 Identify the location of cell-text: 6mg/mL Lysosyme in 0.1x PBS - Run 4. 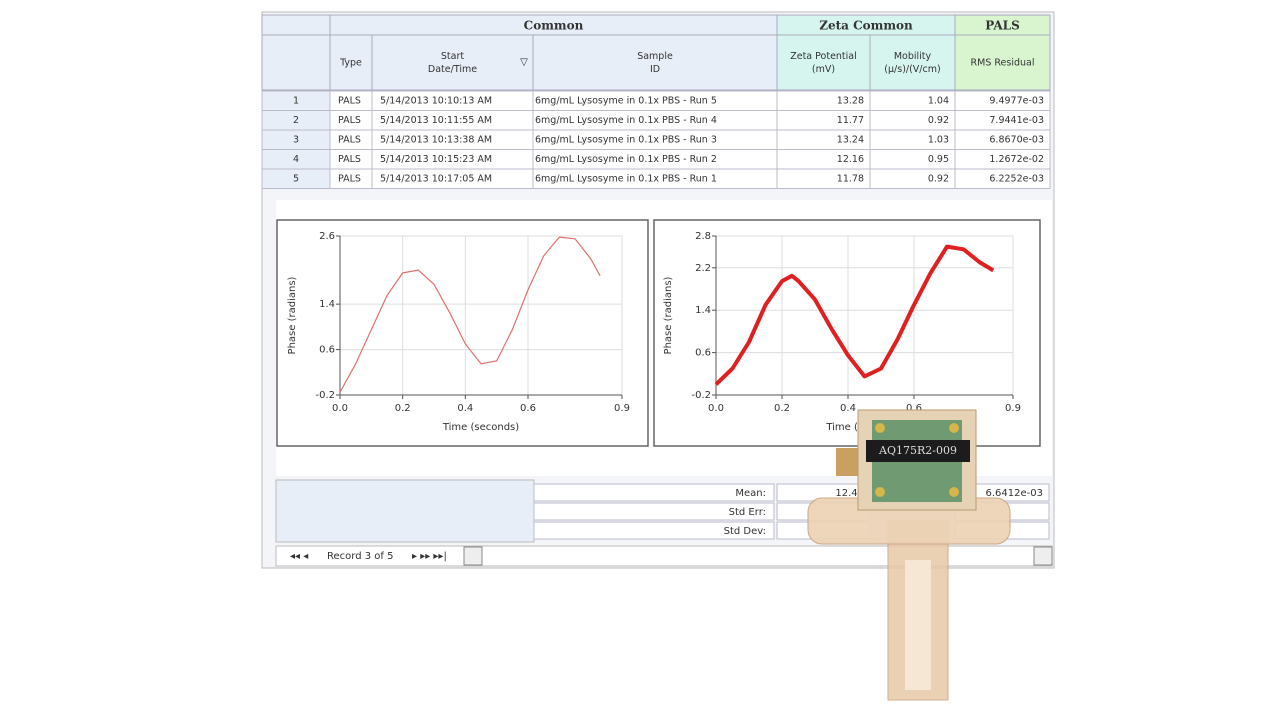
(626, 120).